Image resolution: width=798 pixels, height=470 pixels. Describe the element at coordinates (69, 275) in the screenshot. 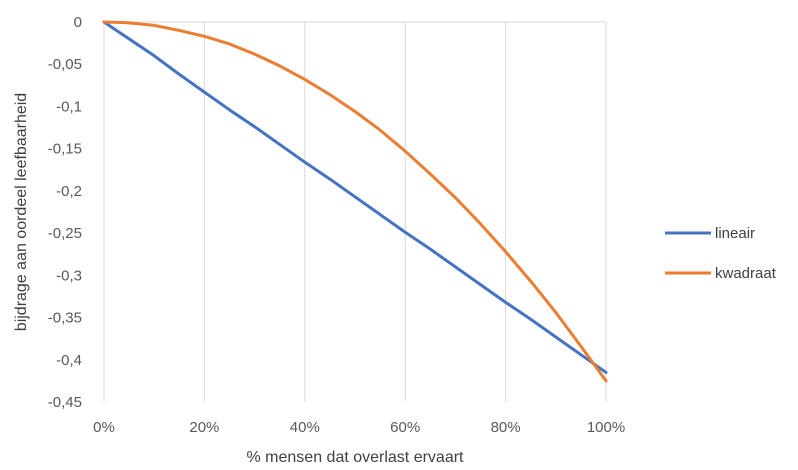

I see `y-tick-label: -0,3` at that location.